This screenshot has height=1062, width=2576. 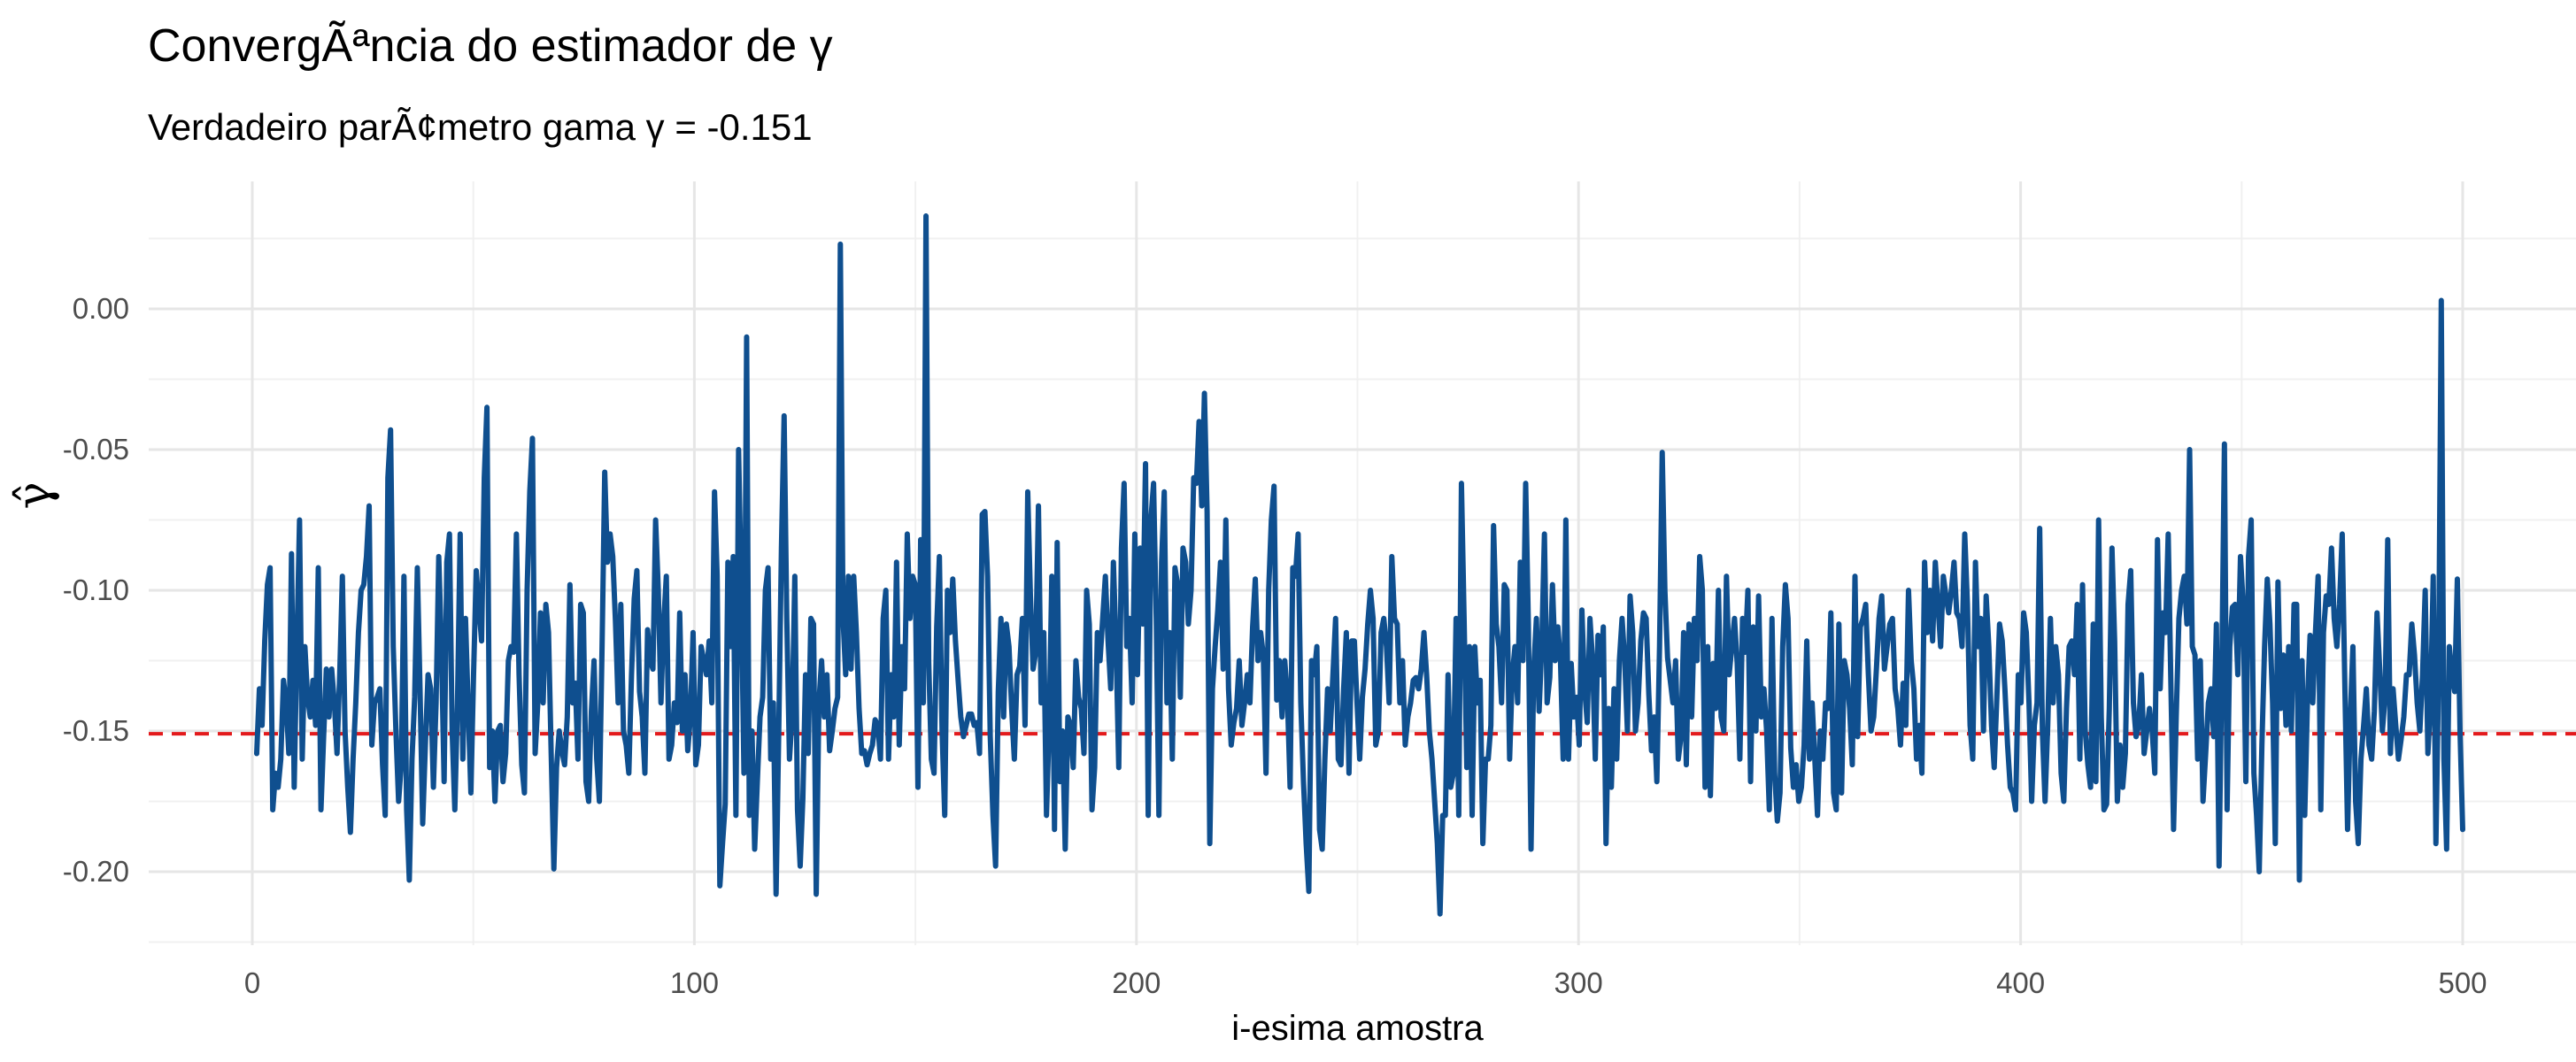 What do you see at coordinates (1136, 983) in the screenshot?
I see `x-tick-label: 200` at bounding box center [1136, 983].